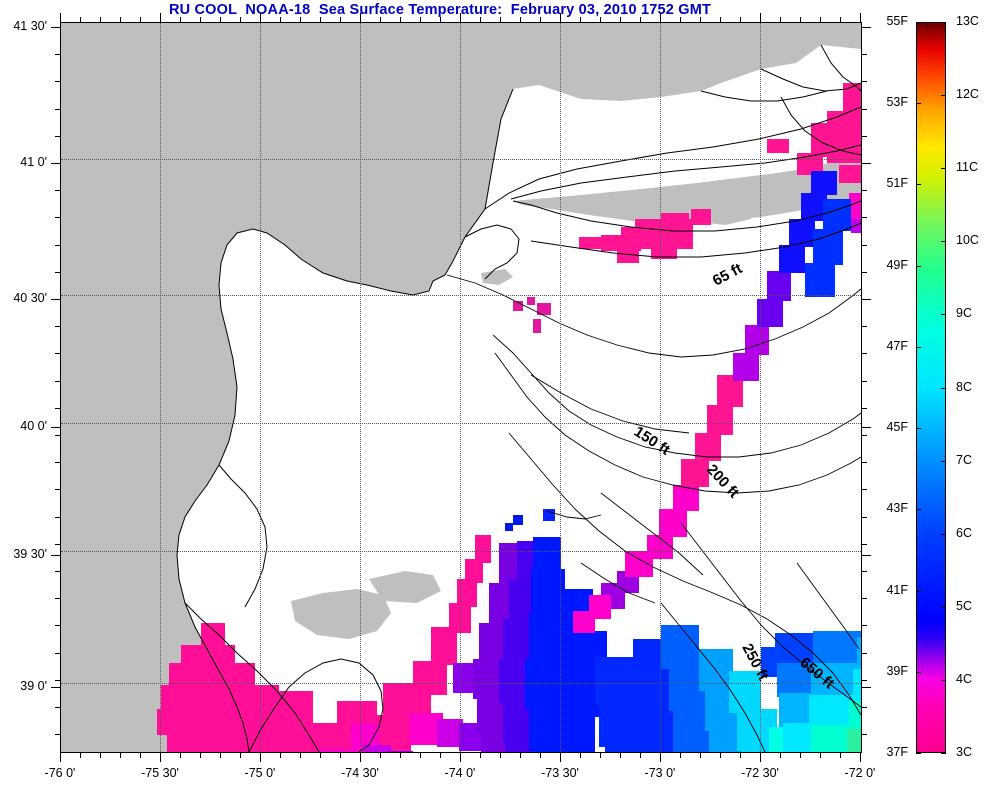 Image resolution: width=1000 pixels, height=785 pixels. What do you see at coordinates (964, 678) in the screenshot?
I see `colorbar-celsius-label: 4C` at bounding box center [964, 678].